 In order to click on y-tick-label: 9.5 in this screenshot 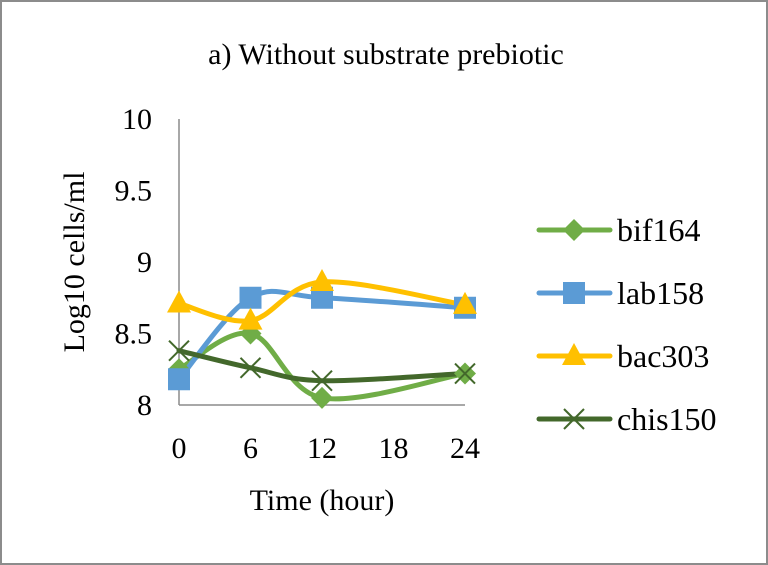, I will do `click(134, 191)`.